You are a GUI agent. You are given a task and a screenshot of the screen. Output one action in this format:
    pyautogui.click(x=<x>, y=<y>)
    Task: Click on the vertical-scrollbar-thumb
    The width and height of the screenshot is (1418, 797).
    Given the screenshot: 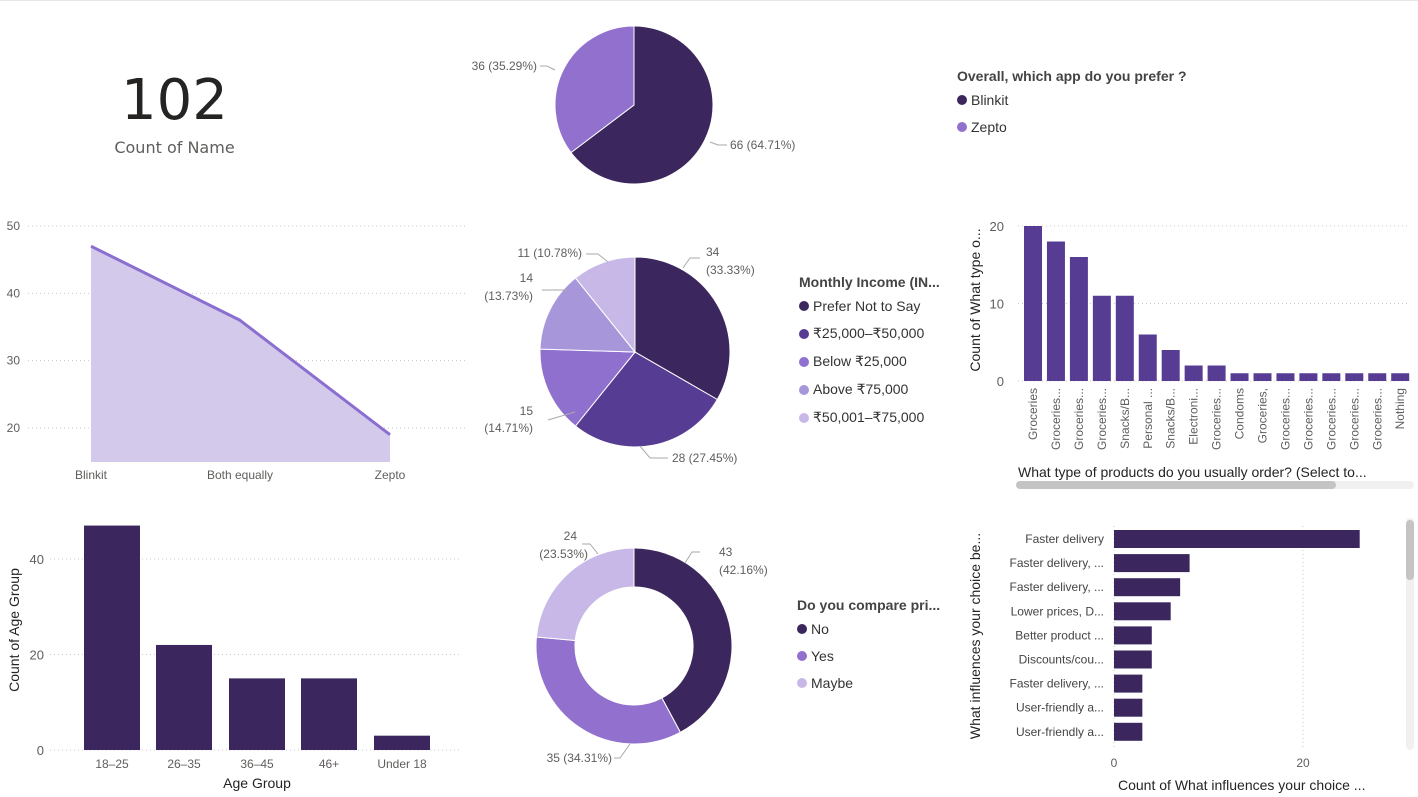 What is the action you would take?
    pyautogui.click(x=1410, y=550)
    